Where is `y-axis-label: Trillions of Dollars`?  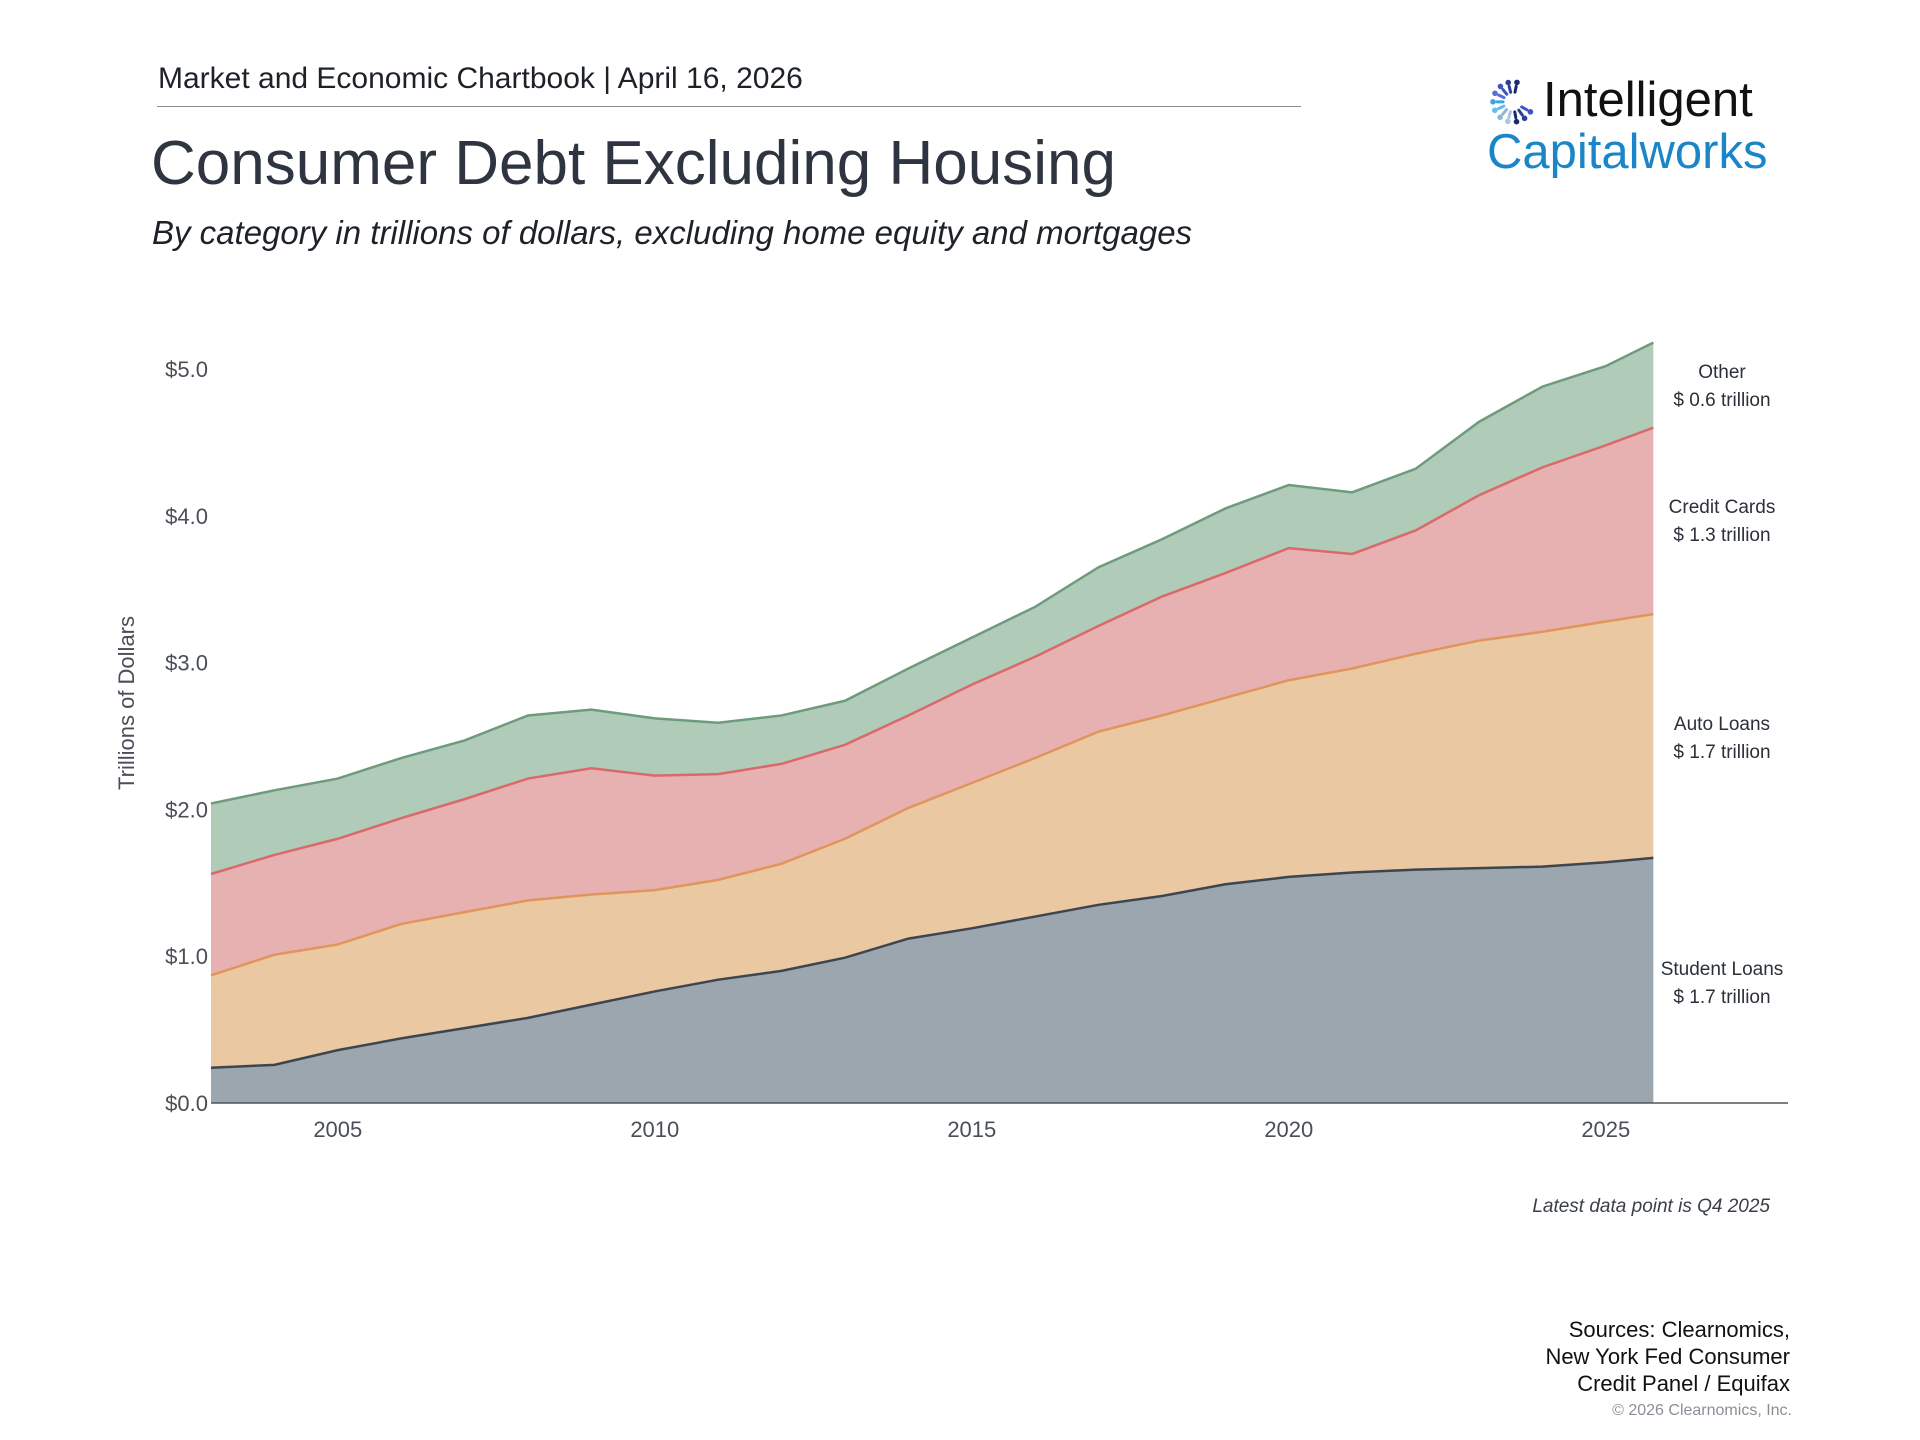 y-axis-label: Trillions of Dollars is located at coordinates (126, 703).